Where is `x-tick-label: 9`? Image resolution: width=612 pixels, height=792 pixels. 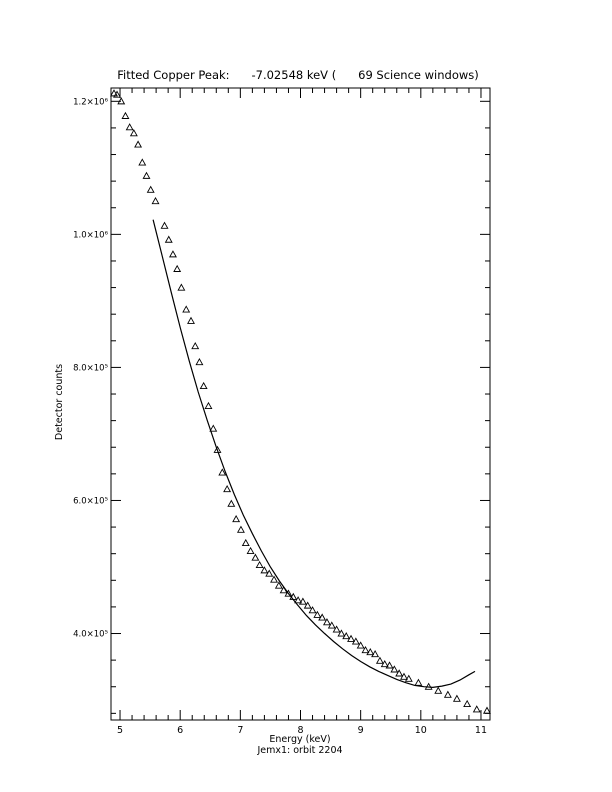 x-tick-label: 9 is located at coordinates (361, 730).